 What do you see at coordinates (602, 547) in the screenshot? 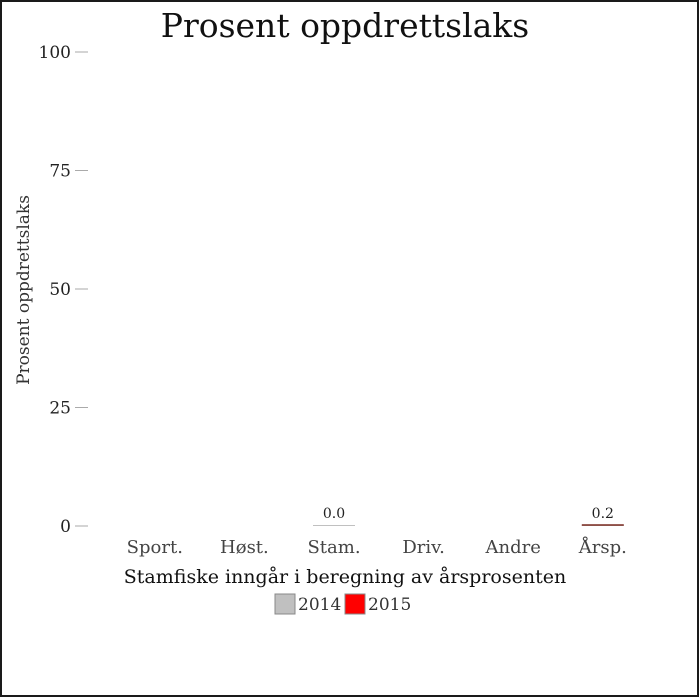
I see `x-tick-label: Årsp.` at bounding box center [602, 547].